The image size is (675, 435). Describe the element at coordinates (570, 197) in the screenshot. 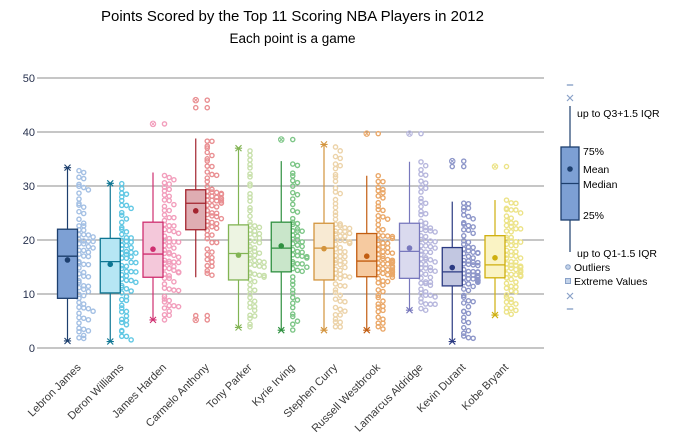

I see `boxplot-legend` at that location.